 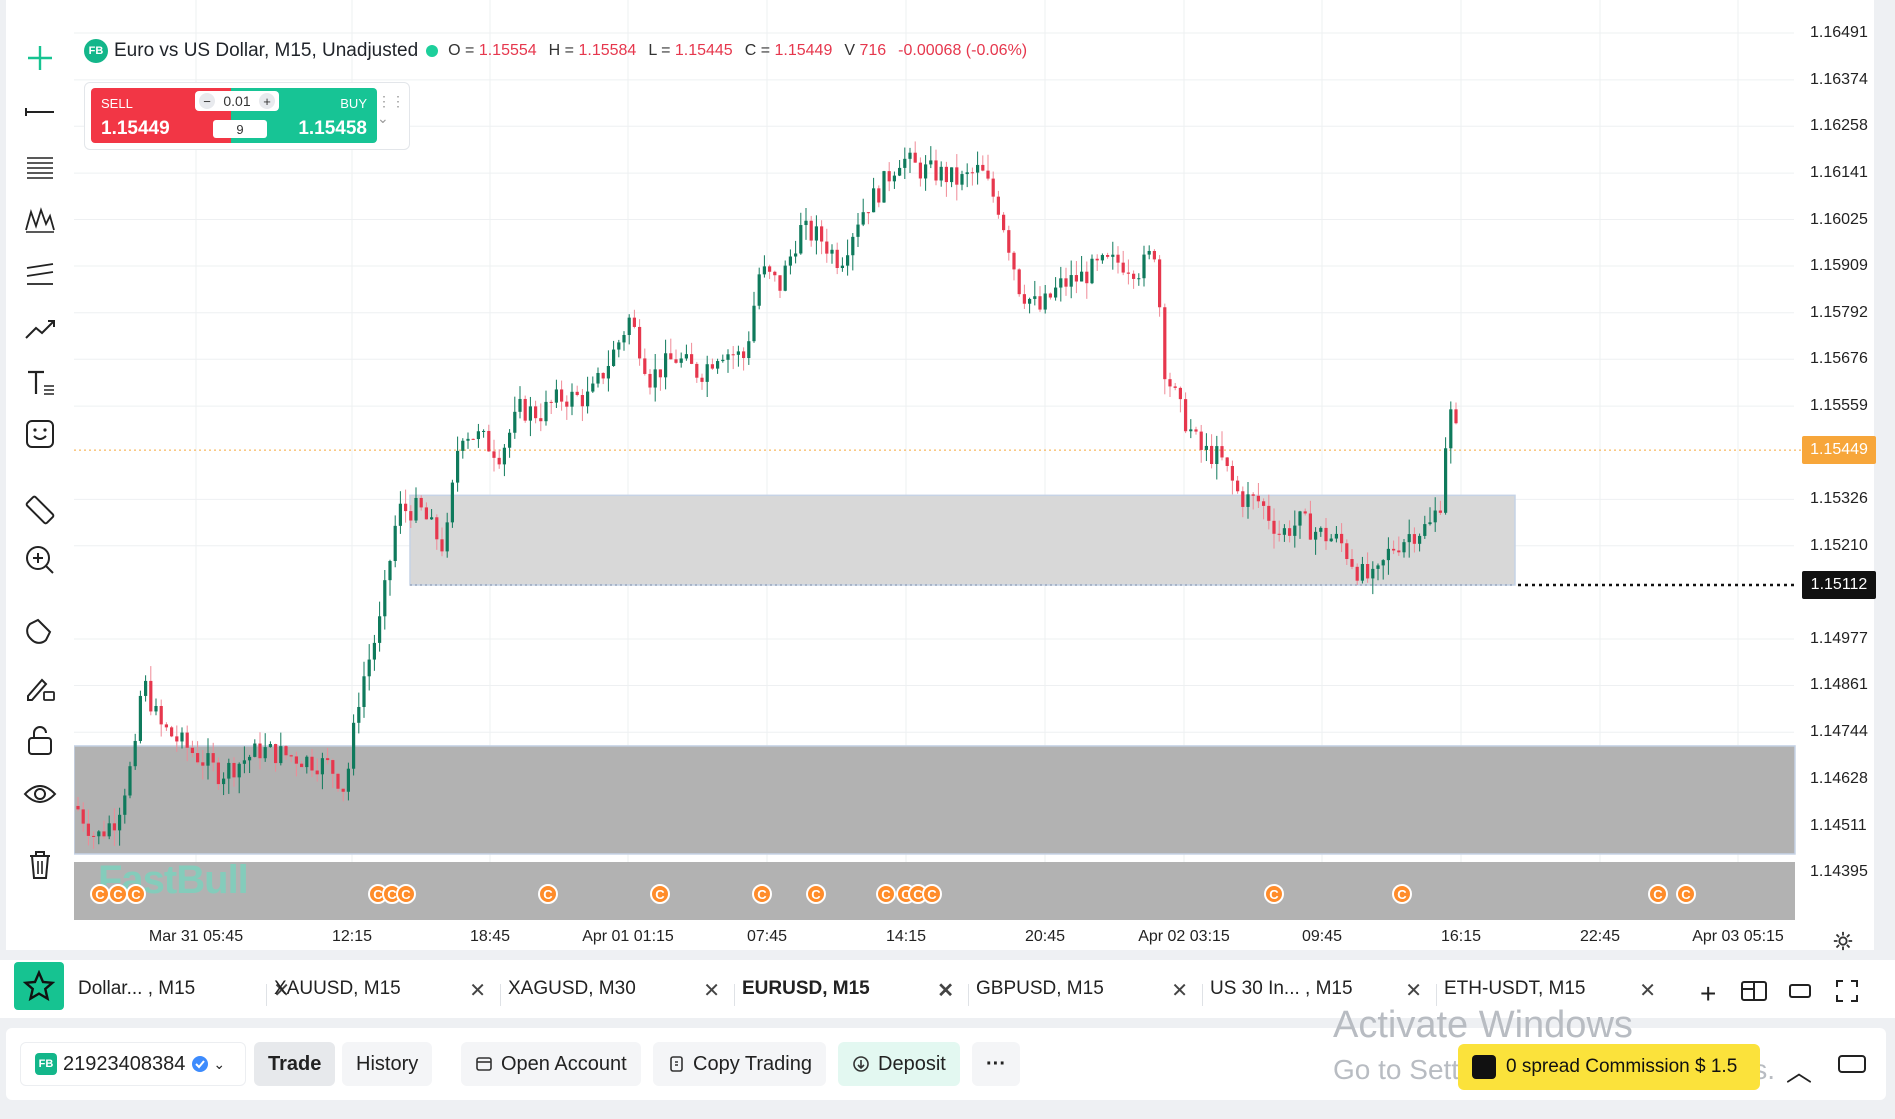 What do you see at coordinates (240, 129) in the screenshot?
I see `spread-value: 9` at bounding box center [240, 129].